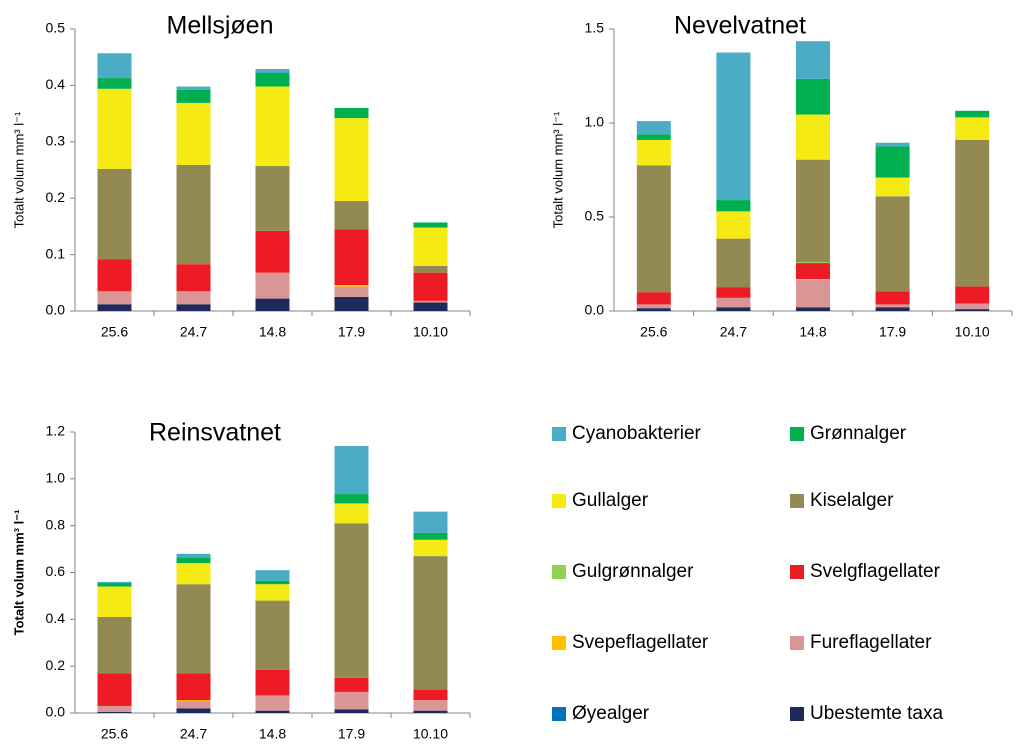 The height and width of the screenshot is (747, 1016). Describe the element at coordinates (430, 734) in the screenshot. I see `x-tick-label: 10.10` at that location.